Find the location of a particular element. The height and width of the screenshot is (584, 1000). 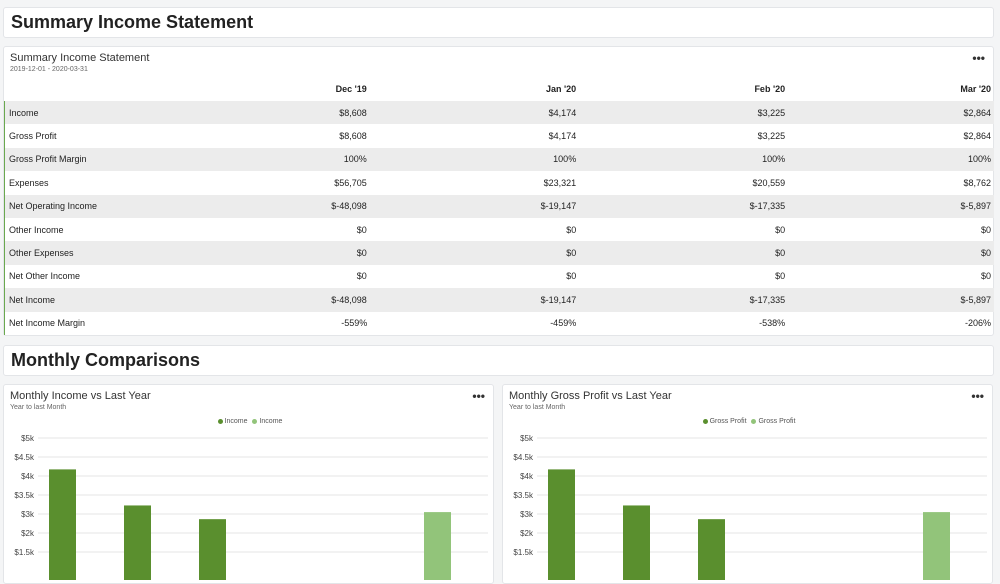

table-cell: -459% is located at coordinates (563, 323).